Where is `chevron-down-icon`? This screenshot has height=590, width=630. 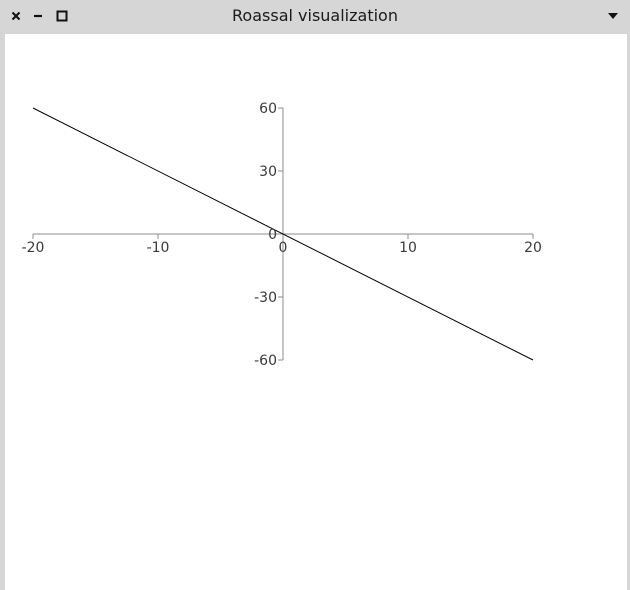
chevron-down-icon is located at coordinates (613, 16).